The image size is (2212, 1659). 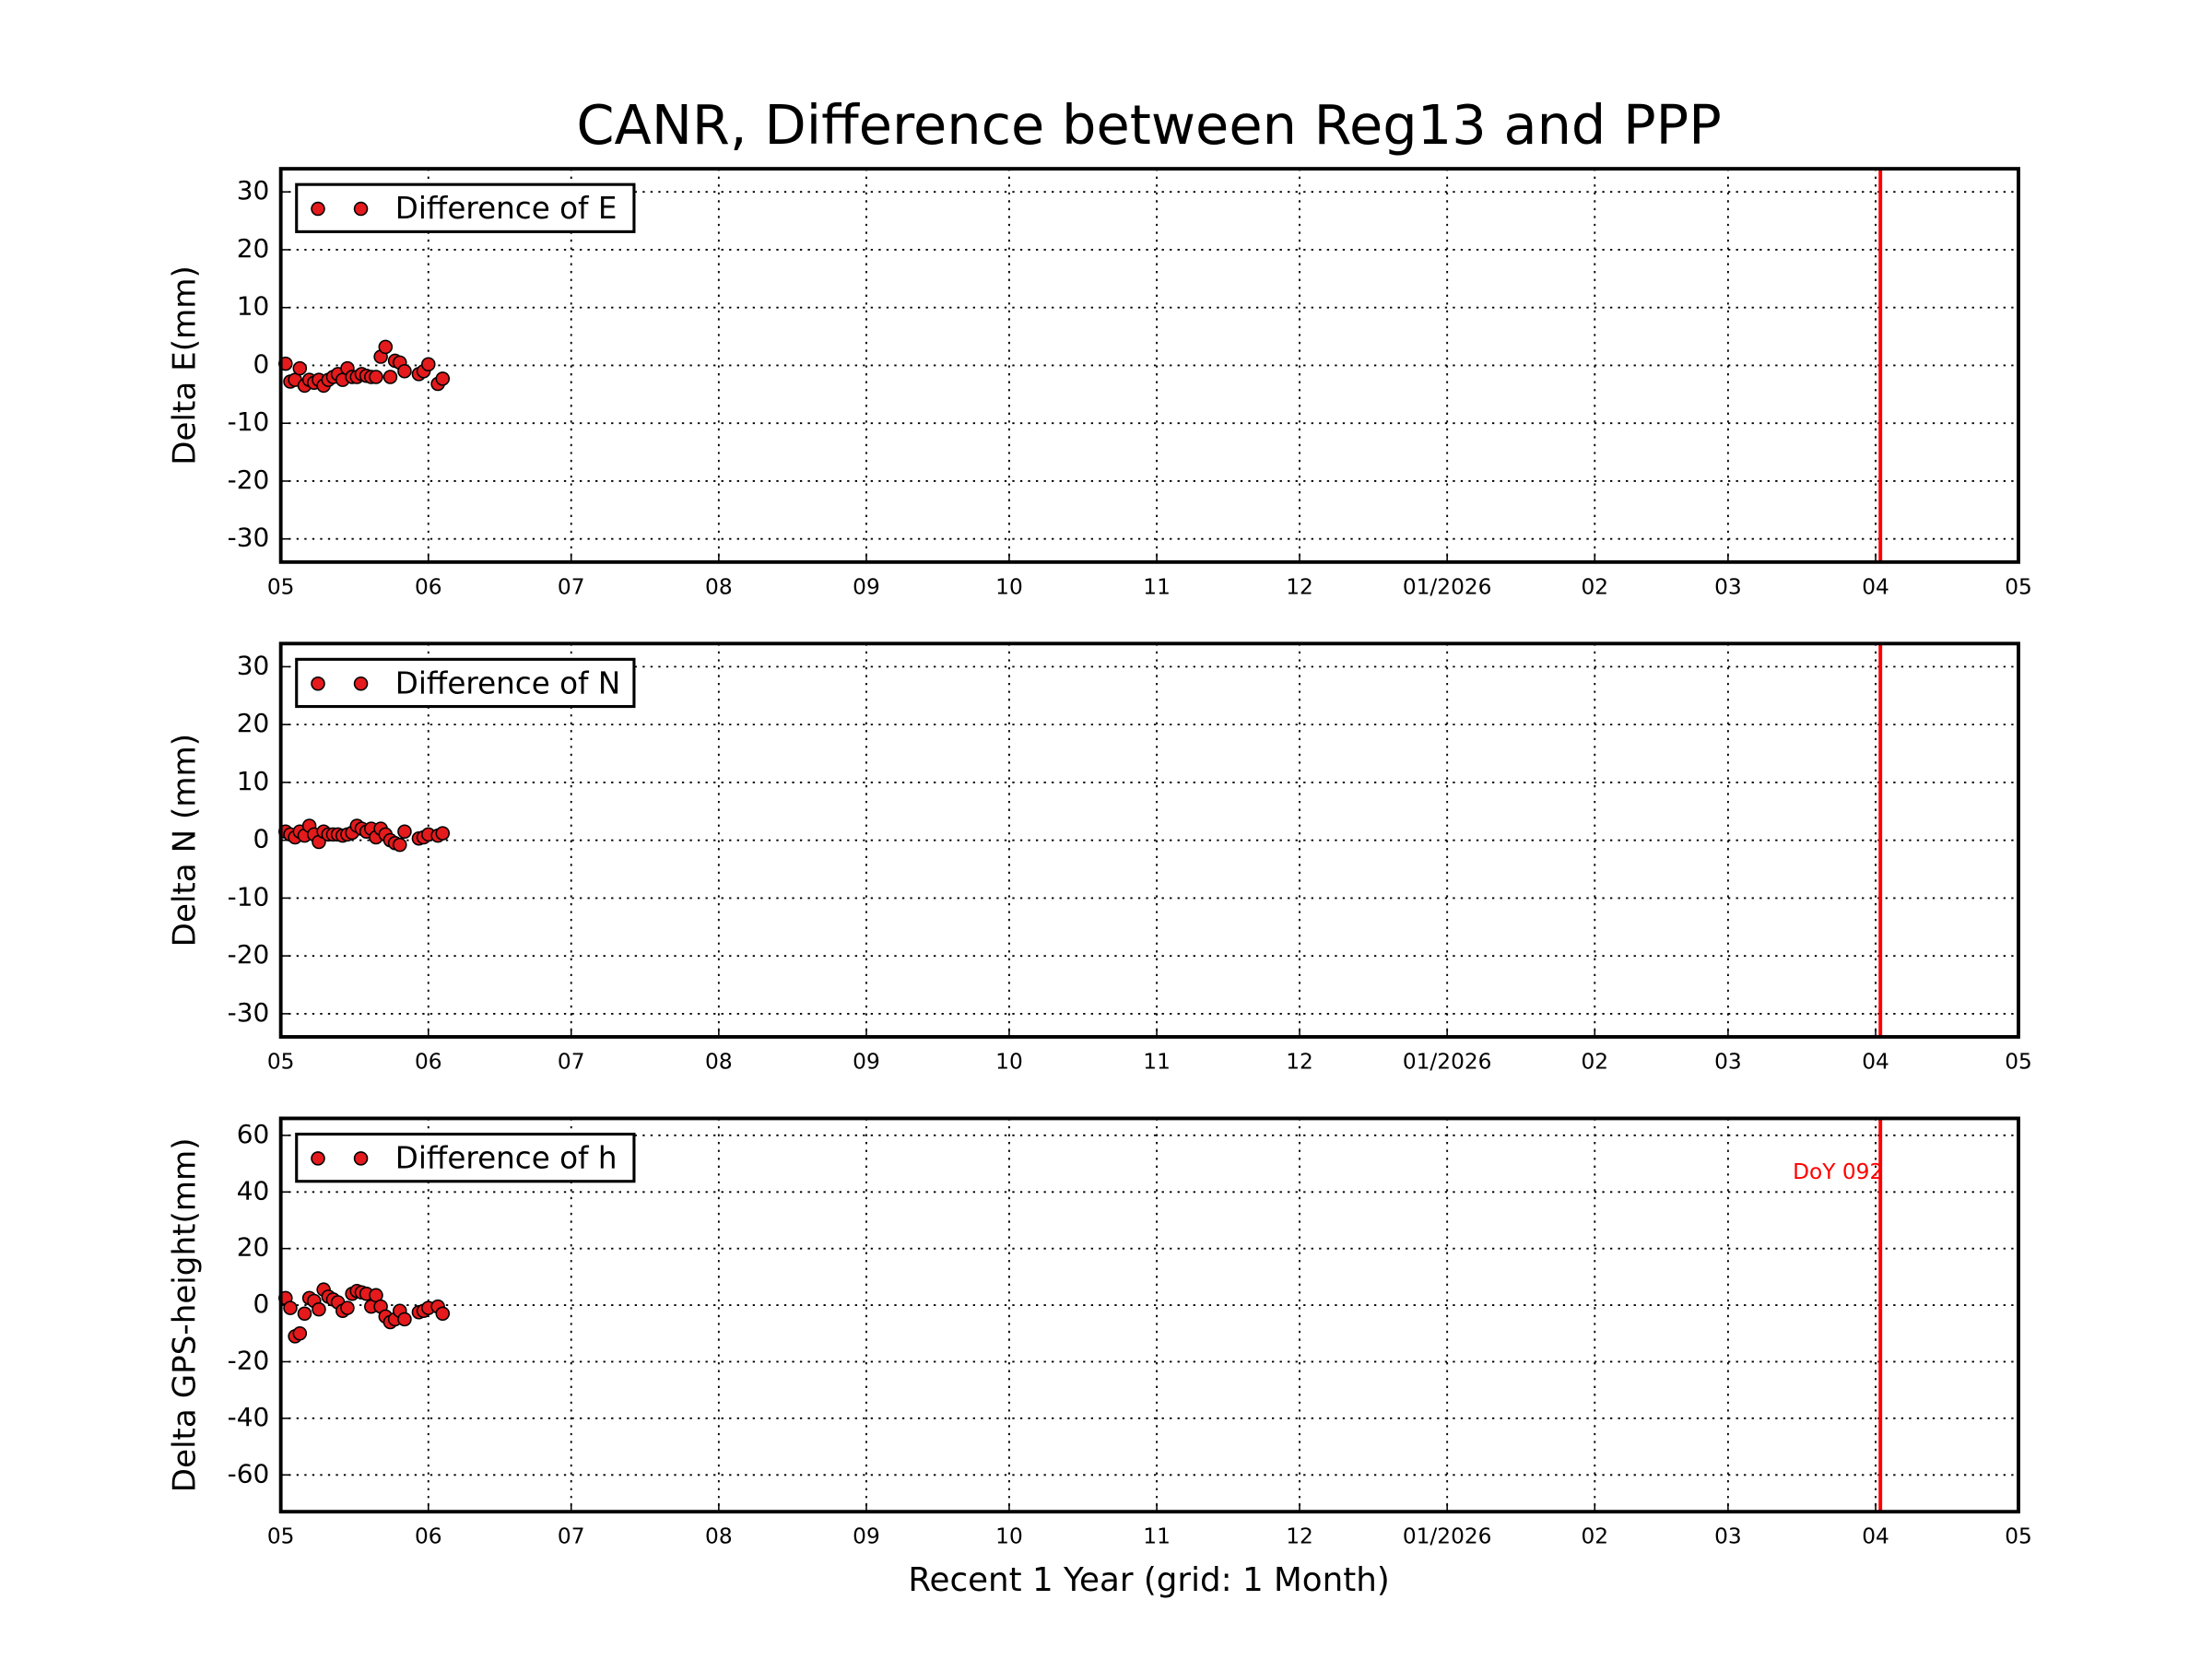 What do you see at coordinates (185, 840) in the screenshot?
I see `y-axis-label: Delta N (mm)` at bounding box center [185, 840].